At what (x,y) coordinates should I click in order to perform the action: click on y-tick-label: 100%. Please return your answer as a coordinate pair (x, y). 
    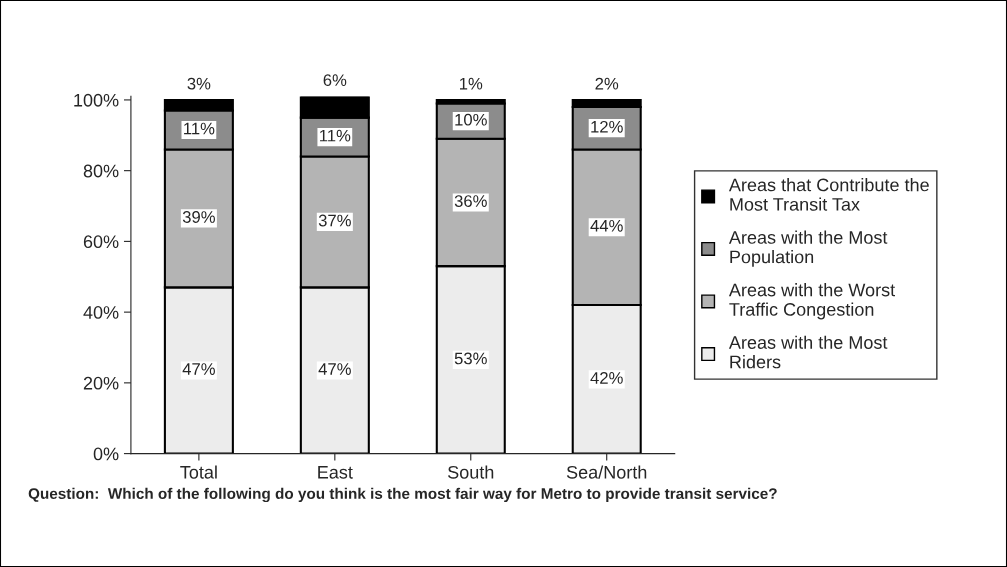
    Looking at the image, I should click on (96, 100).